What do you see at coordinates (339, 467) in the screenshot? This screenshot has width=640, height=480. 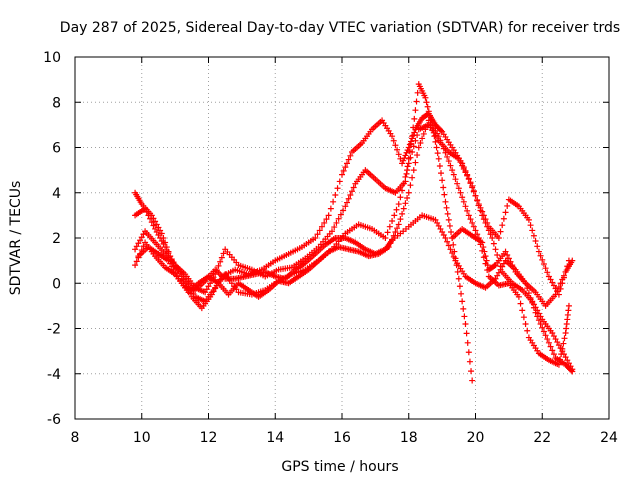 I see `x-axis-label: GPS time / hours` at bounding box center [339, 467].